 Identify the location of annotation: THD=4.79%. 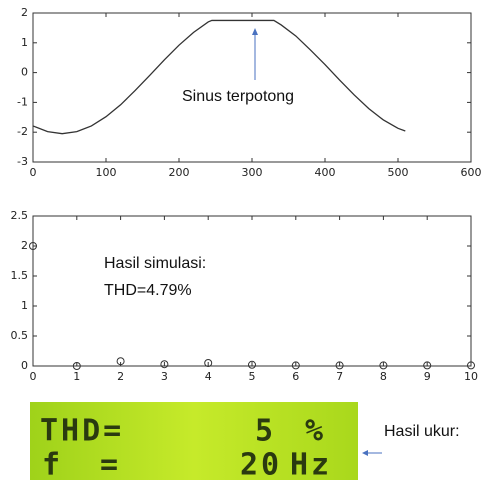
(148, 290).